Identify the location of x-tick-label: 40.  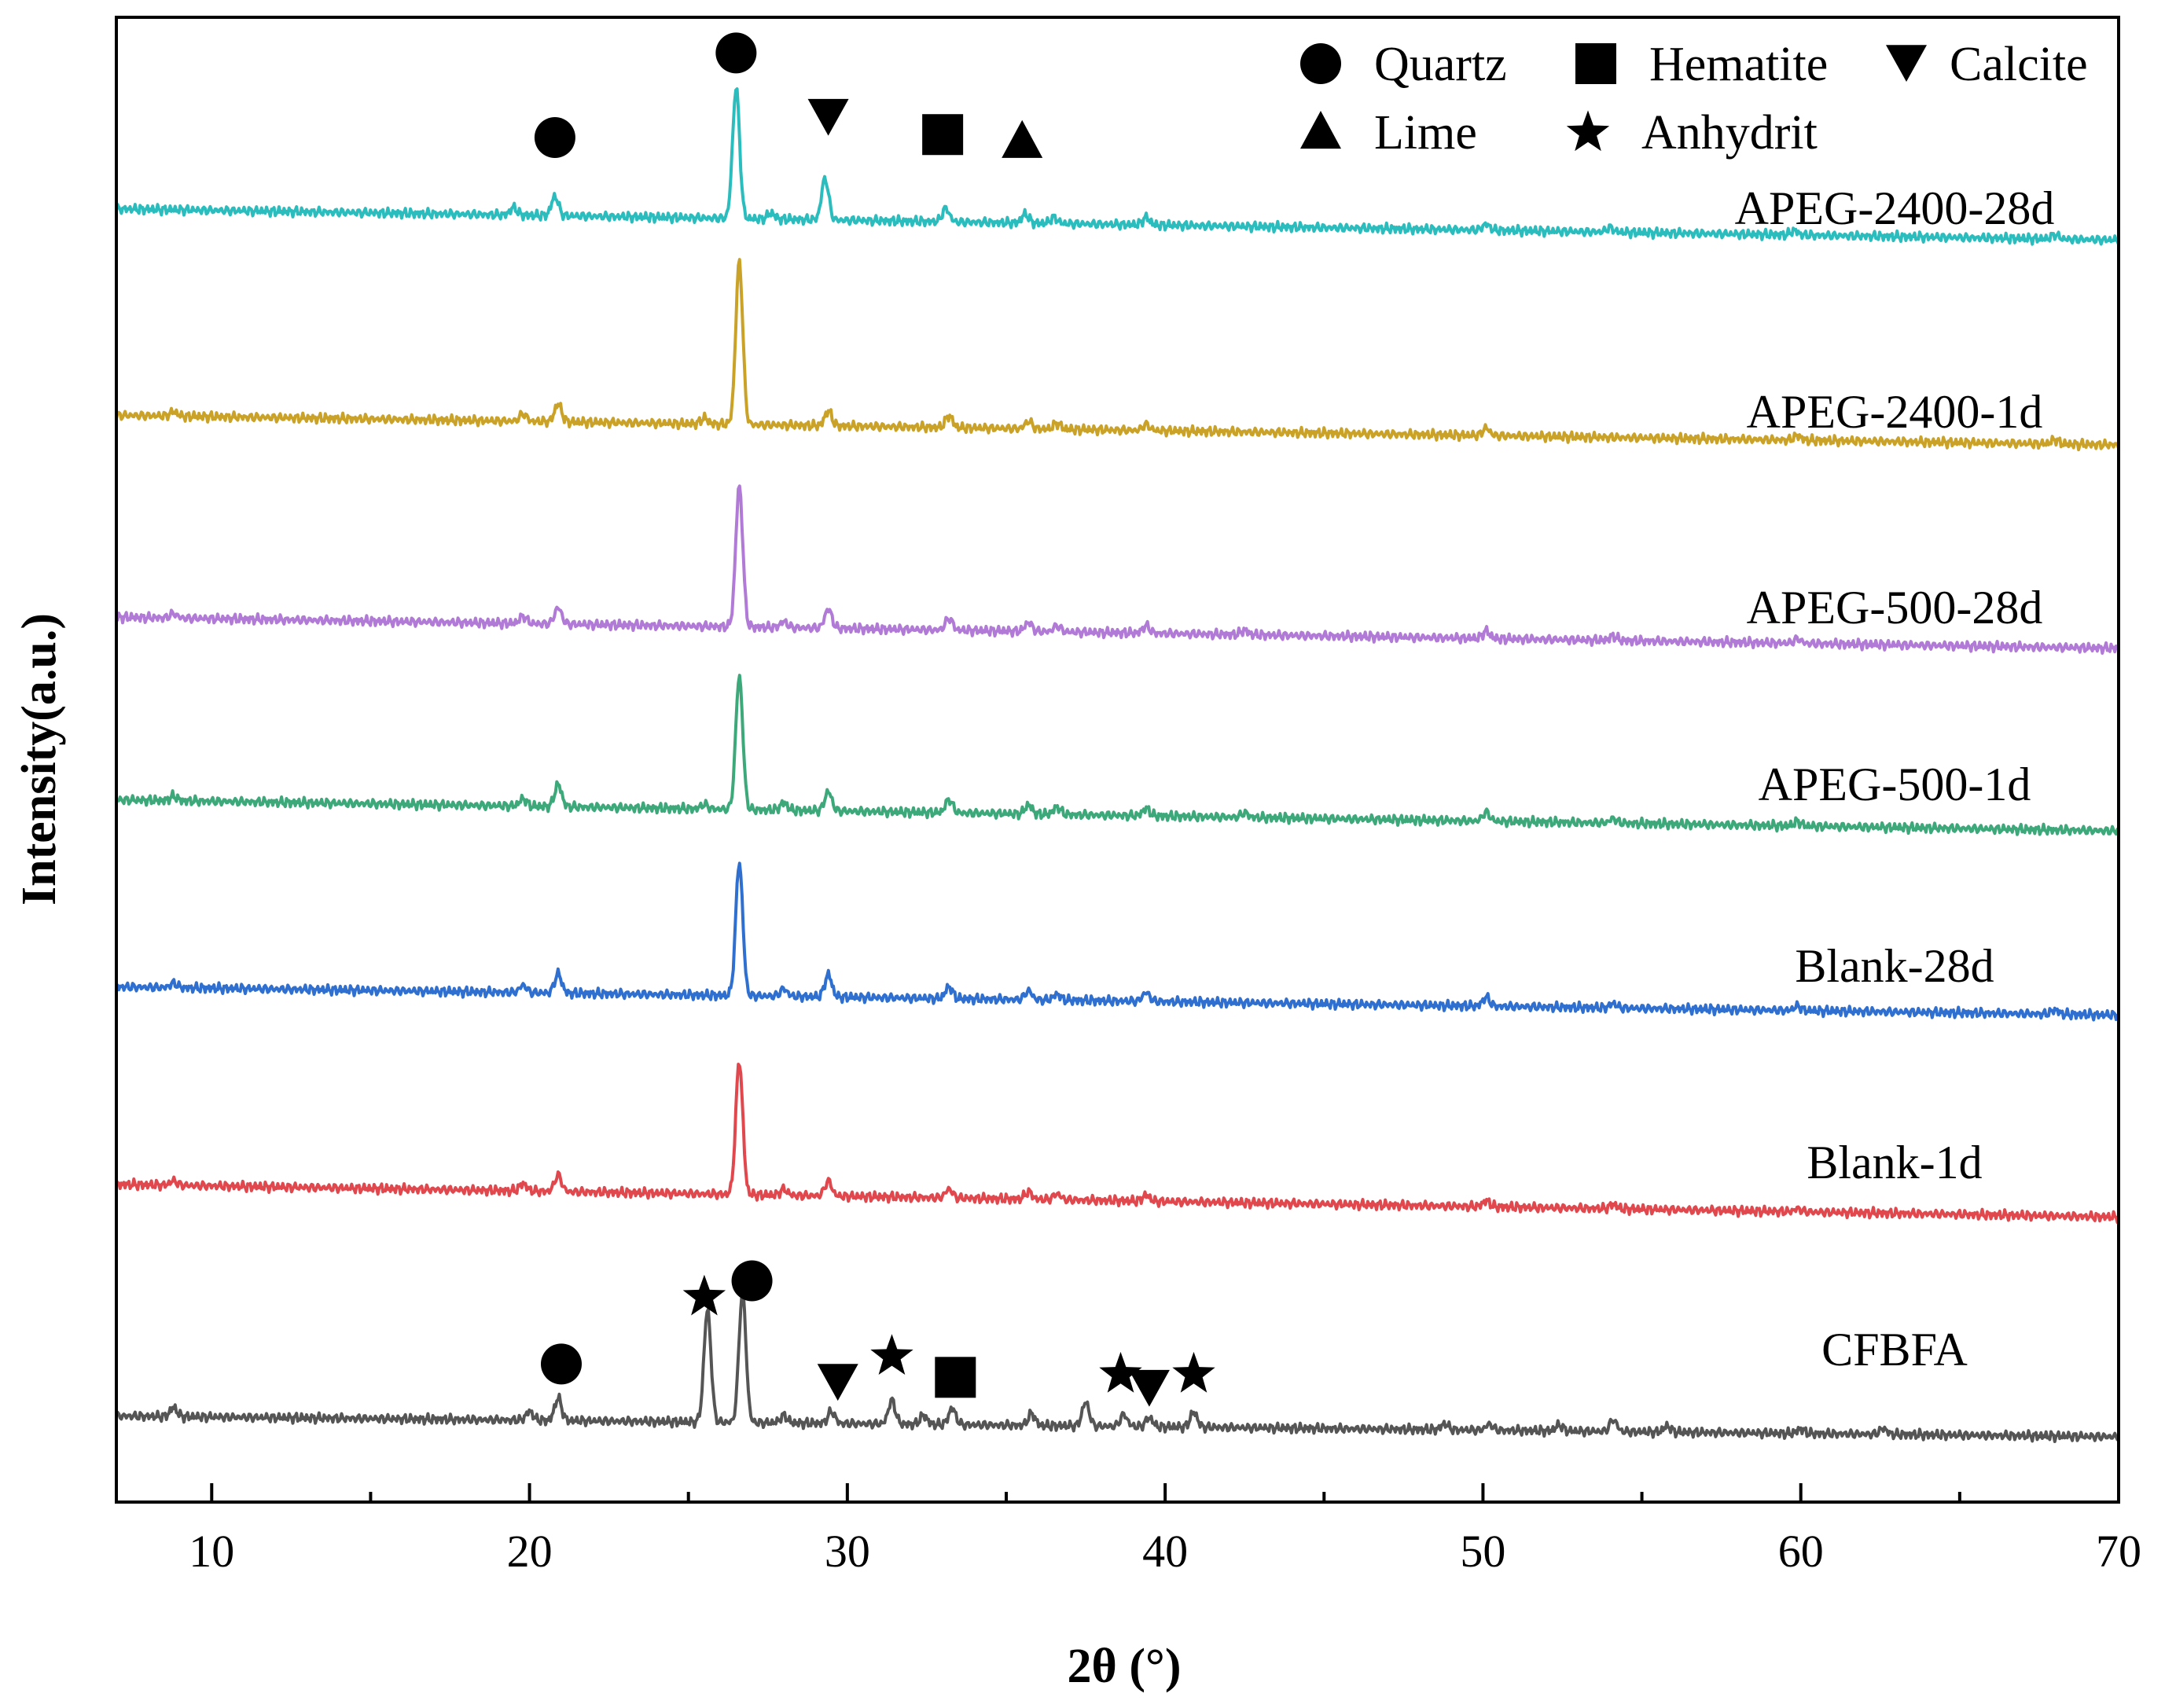
(1165, 1551).